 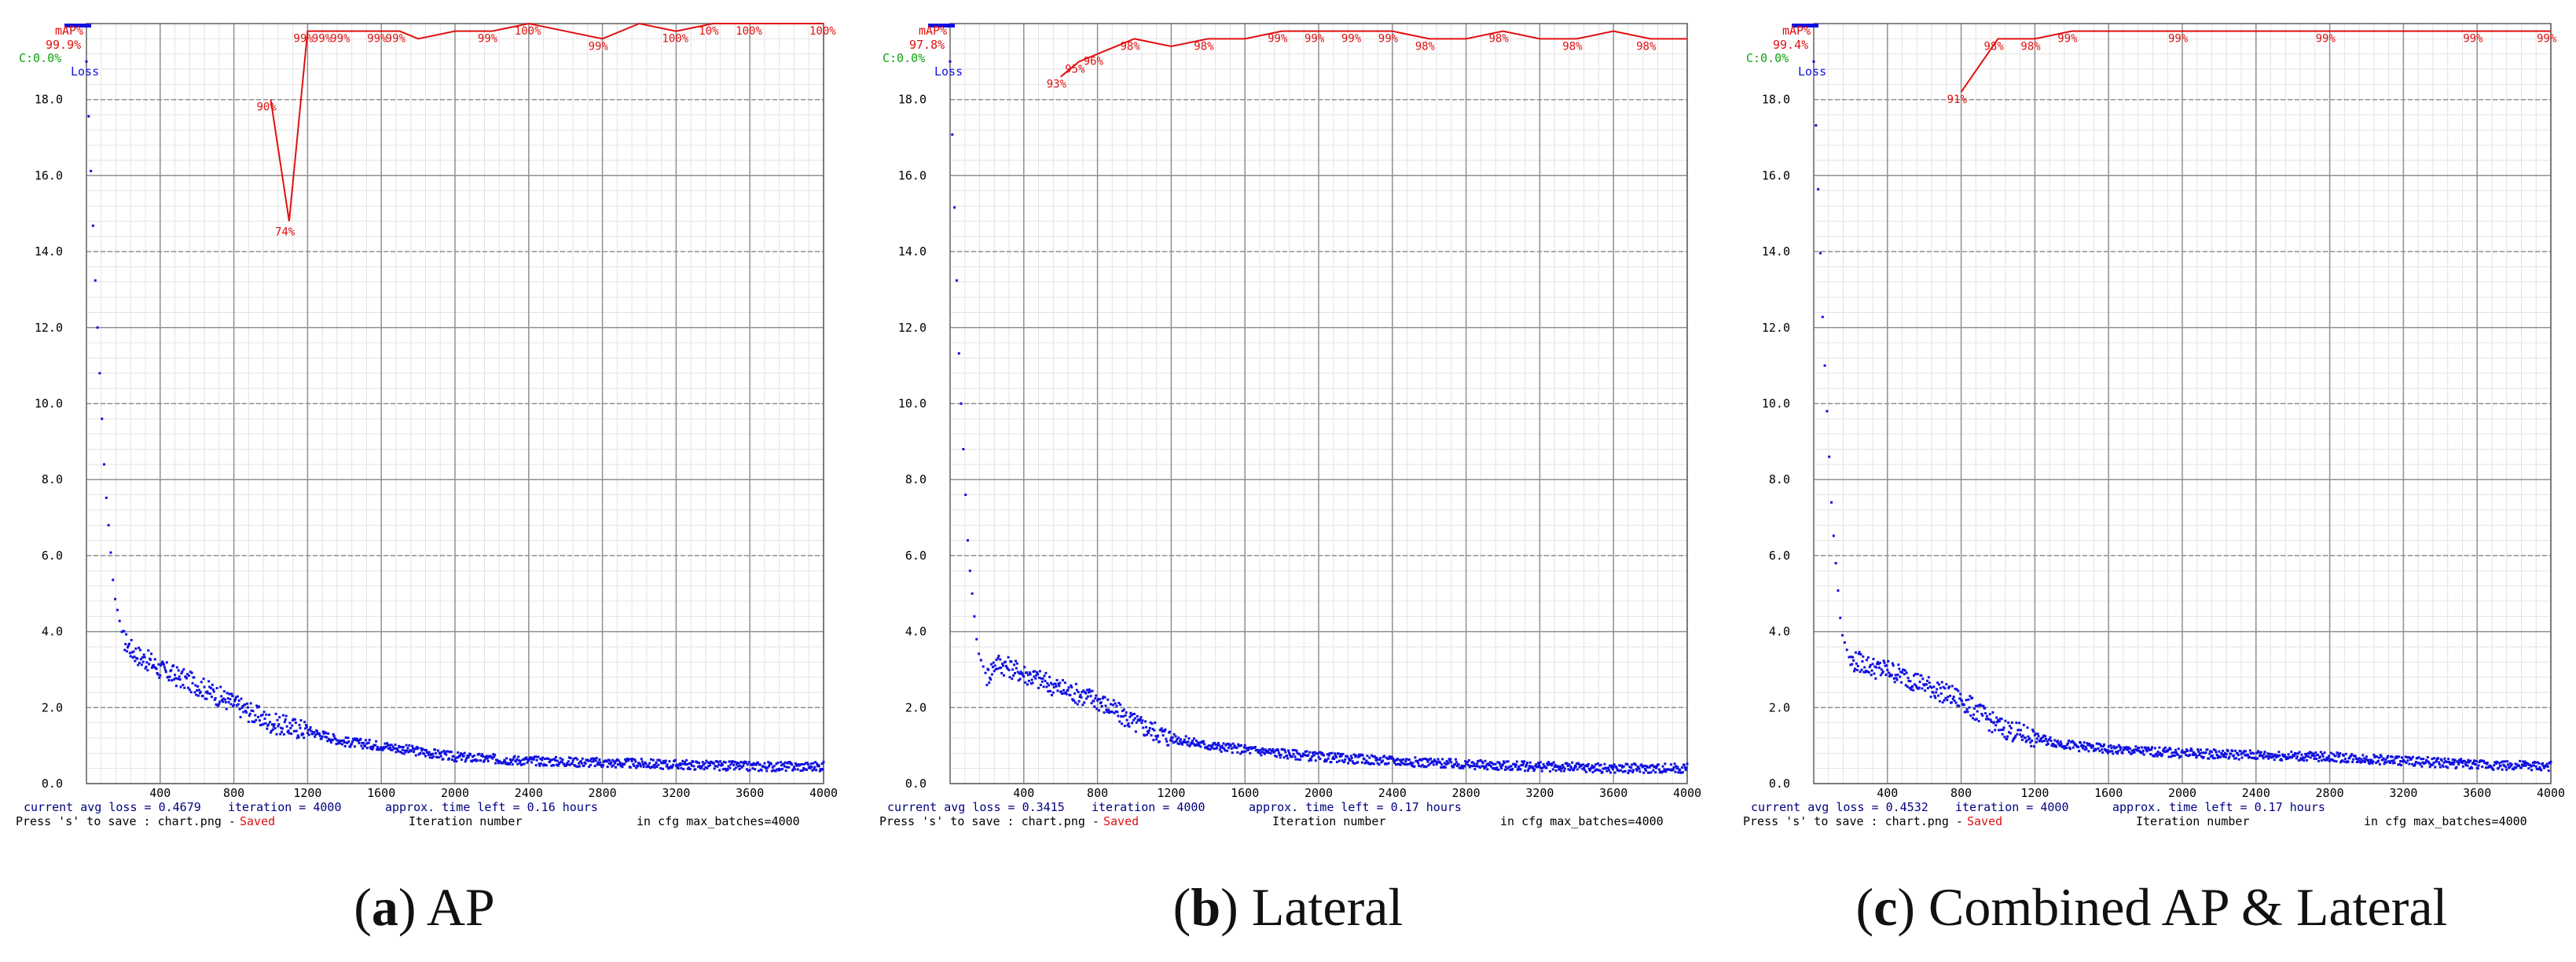 I want to click on map-data-label: 98%, so click(x=1995, y=46).